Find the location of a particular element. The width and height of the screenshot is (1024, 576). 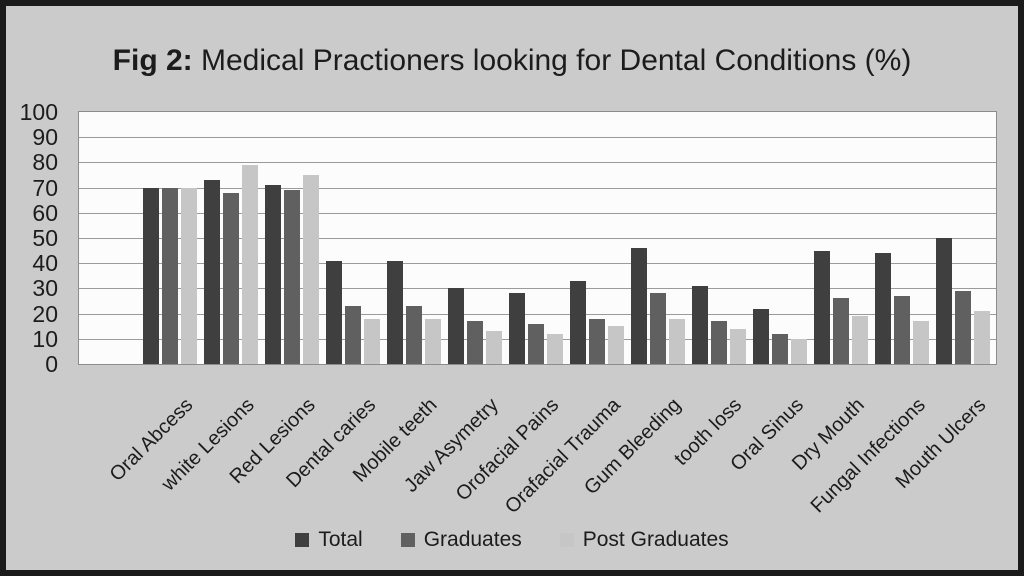

bar-post-graduates-mouth-ulcers is located at coordinates (982, 337).